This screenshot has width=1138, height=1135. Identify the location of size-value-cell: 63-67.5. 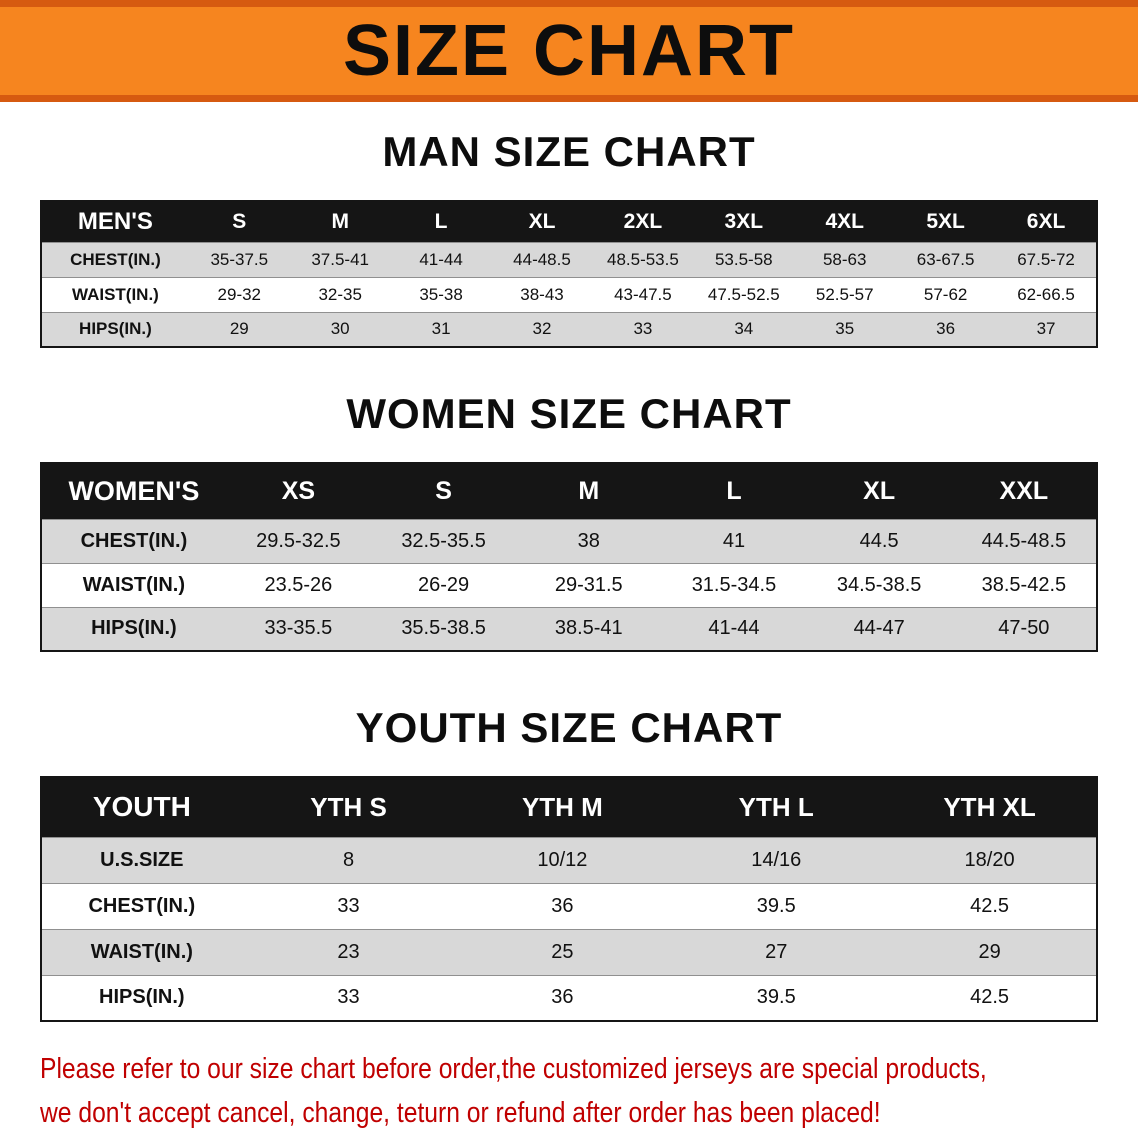
(945, 259).